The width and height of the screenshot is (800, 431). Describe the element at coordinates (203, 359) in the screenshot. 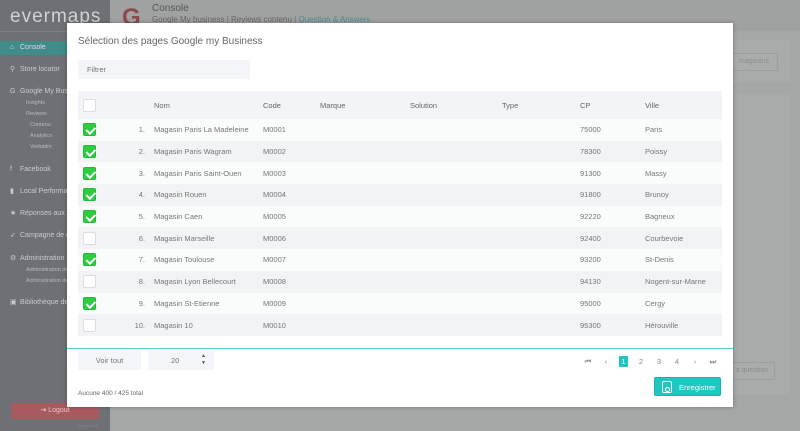

I see `spinner-arrows-icon: ▲ ▼` at that location.